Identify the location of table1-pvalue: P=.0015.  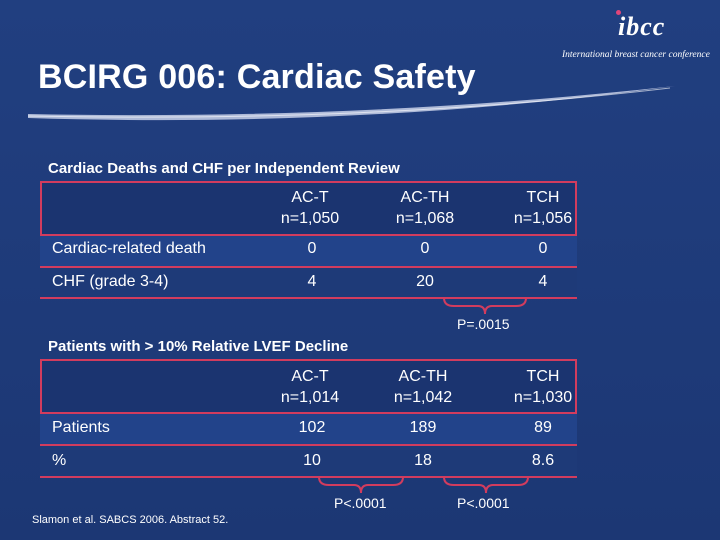
(483, 324).